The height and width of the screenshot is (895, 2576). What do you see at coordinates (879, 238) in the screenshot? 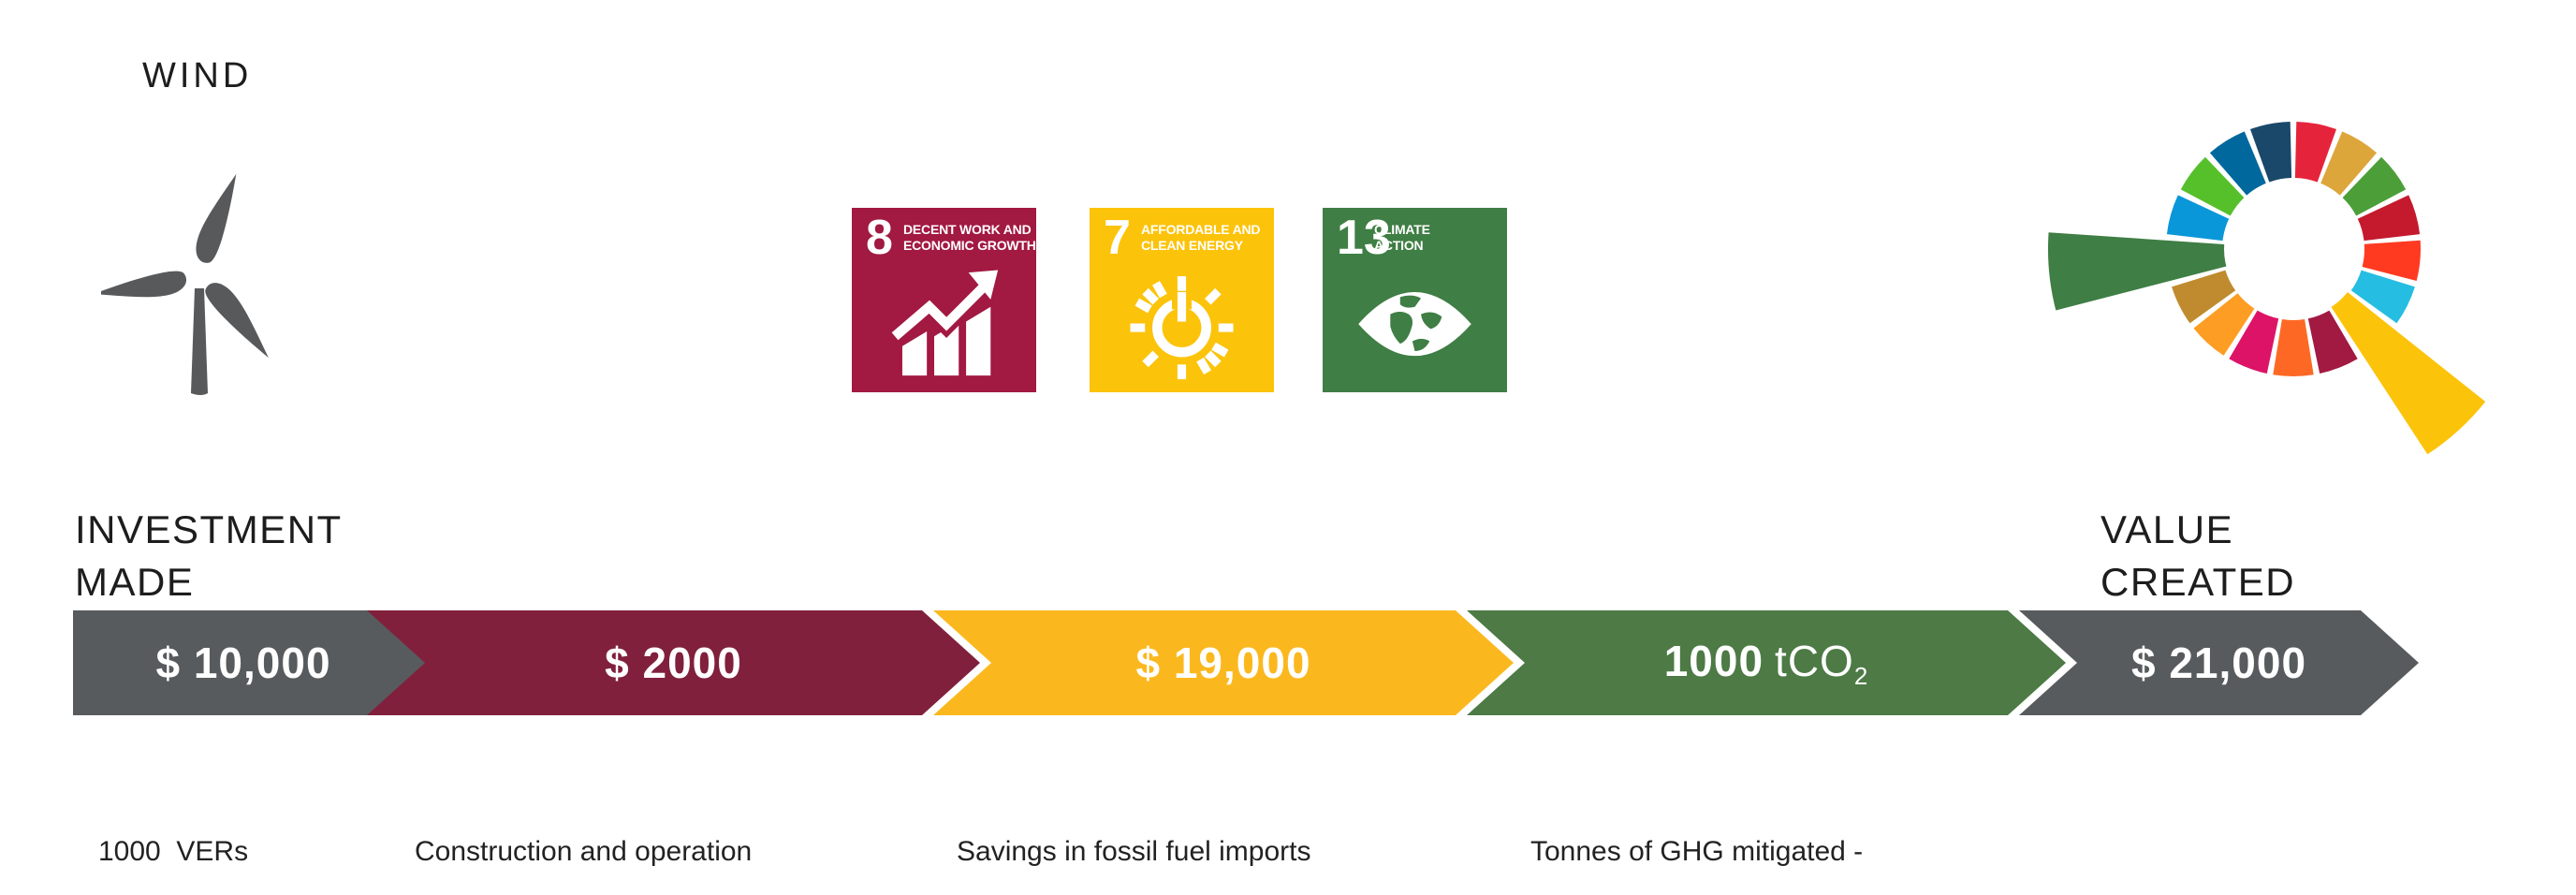
I see `sdg-number: 8` at bounding box center [879, 238].